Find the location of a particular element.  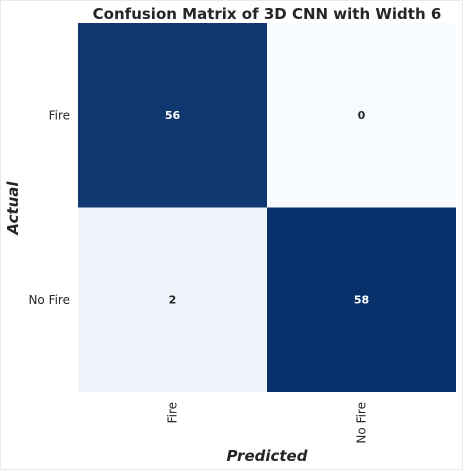

chart-title: Confusion Matrix of 3D CNN with Width 6 is located at coordinates (267, 14).